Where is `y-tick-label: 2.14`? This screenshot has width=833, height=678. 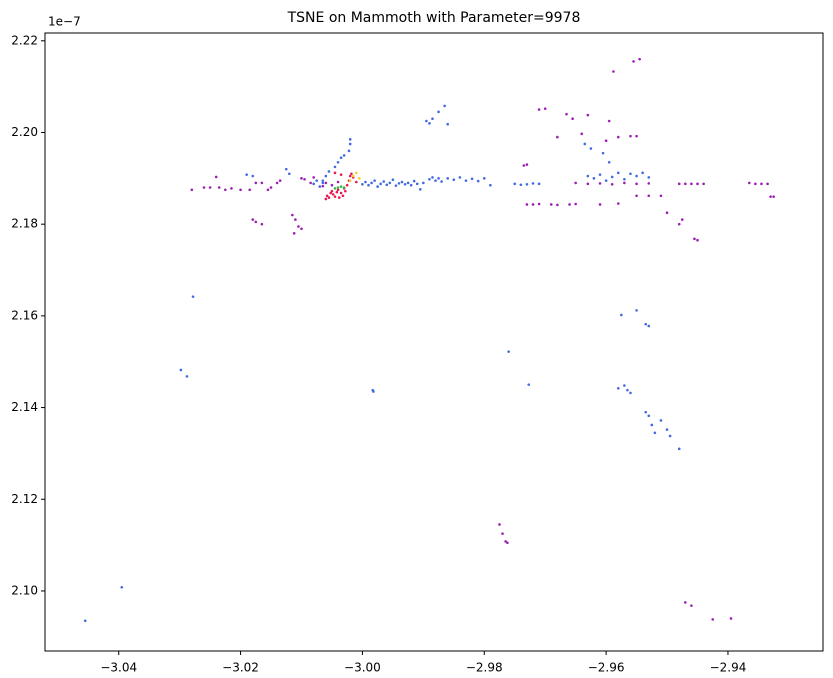
y-tick-label: 2.14 is located at coordinates (24, 407).